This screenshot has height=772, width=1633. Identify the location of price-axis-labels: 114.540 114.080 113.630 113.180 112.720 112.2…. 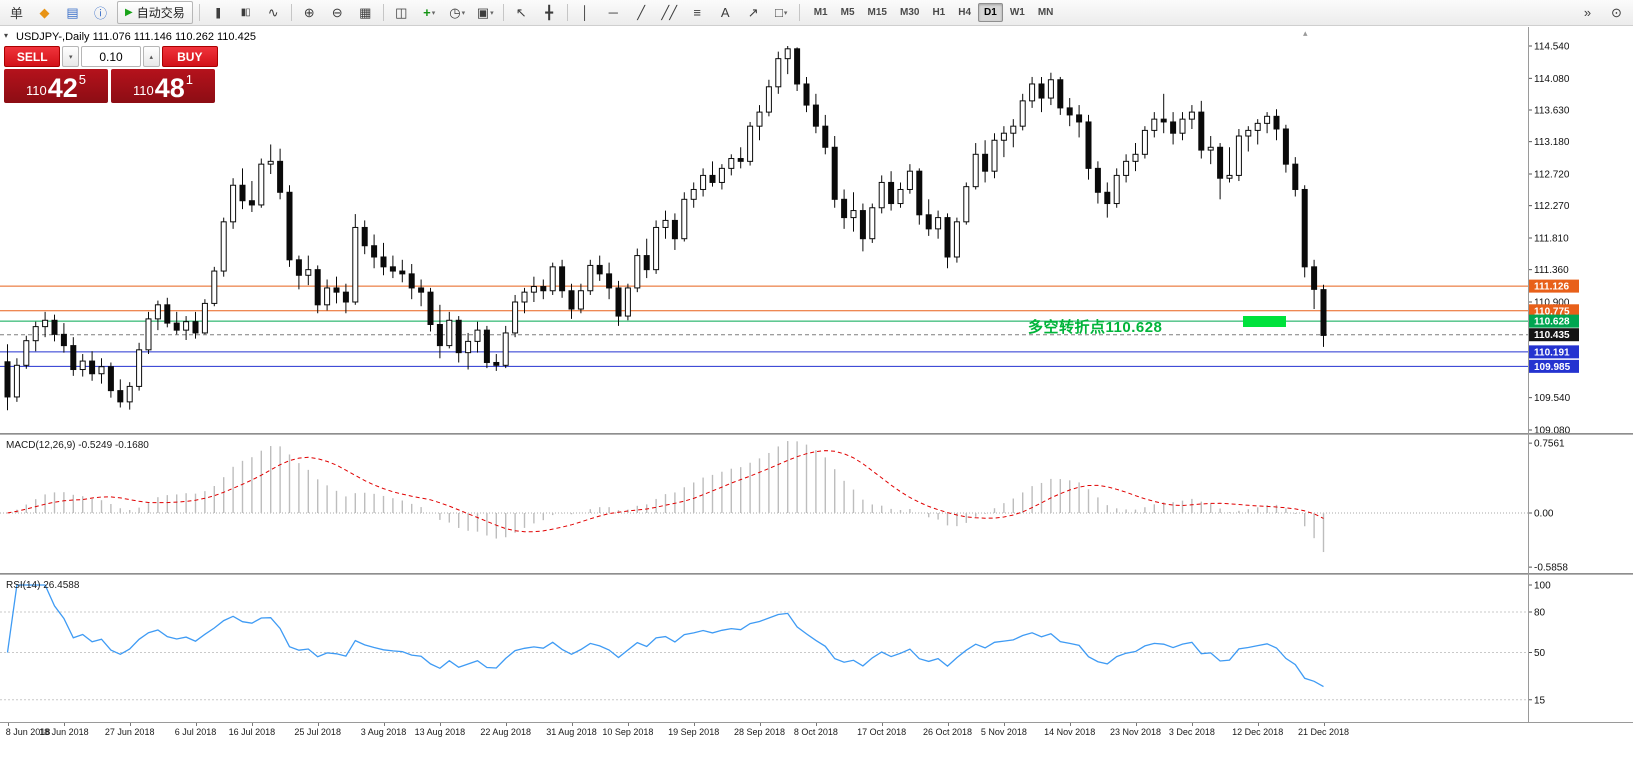
(1549, 238).